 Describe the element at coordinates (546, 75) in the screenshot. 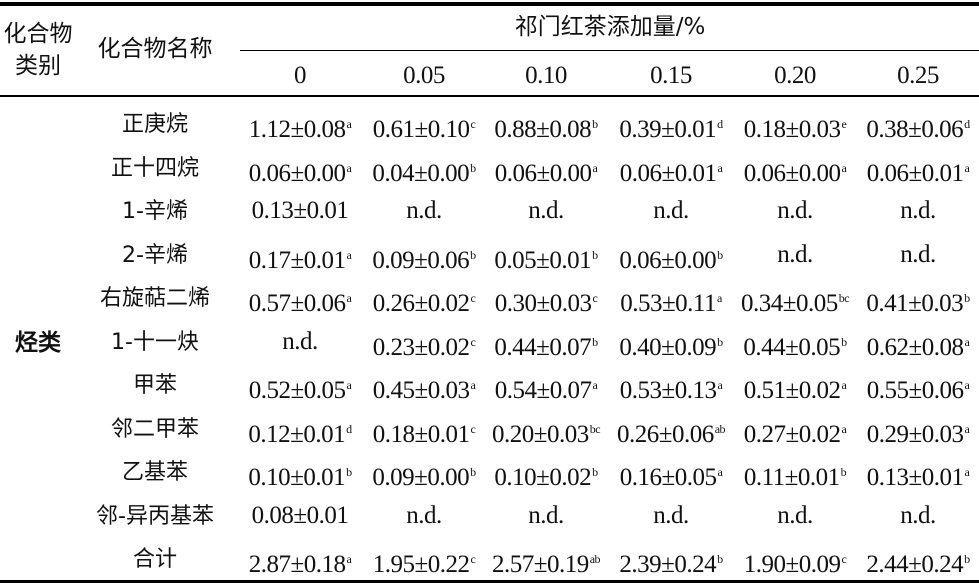

I see `header-dose-2: 0.10` at that location.